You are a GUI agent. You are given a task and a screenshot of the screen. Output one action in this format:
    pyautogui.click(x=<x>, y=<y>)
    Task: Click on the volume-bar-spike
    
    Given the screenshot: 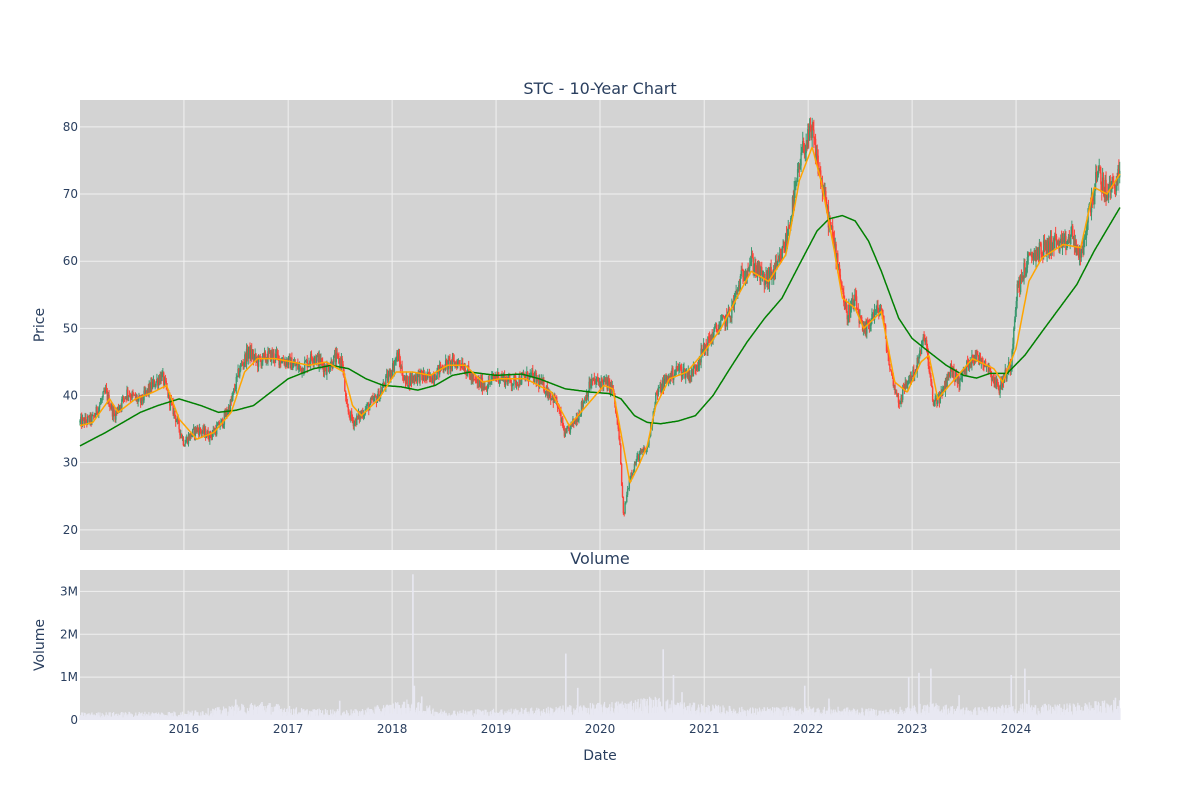 What is the action you would take?
    pyautogui.click(x=908, y=698)
    